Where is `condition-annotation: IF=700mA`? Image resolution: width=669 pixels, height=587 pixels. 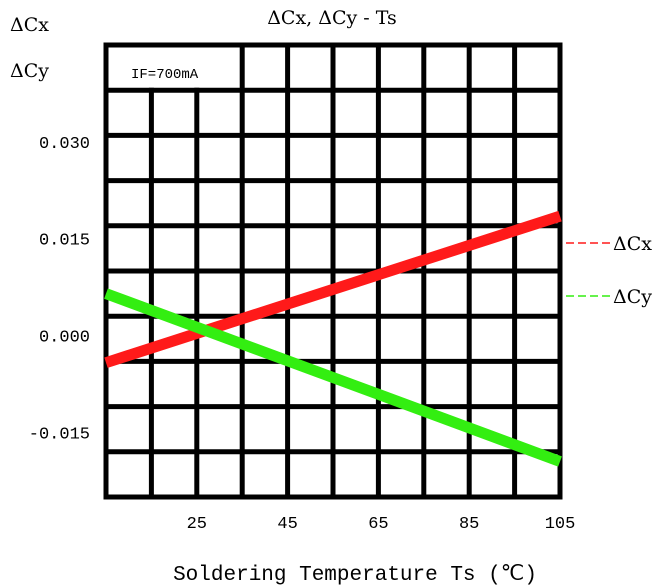
condition-annotation: IF=700mA is located at coordinates (165, 75).